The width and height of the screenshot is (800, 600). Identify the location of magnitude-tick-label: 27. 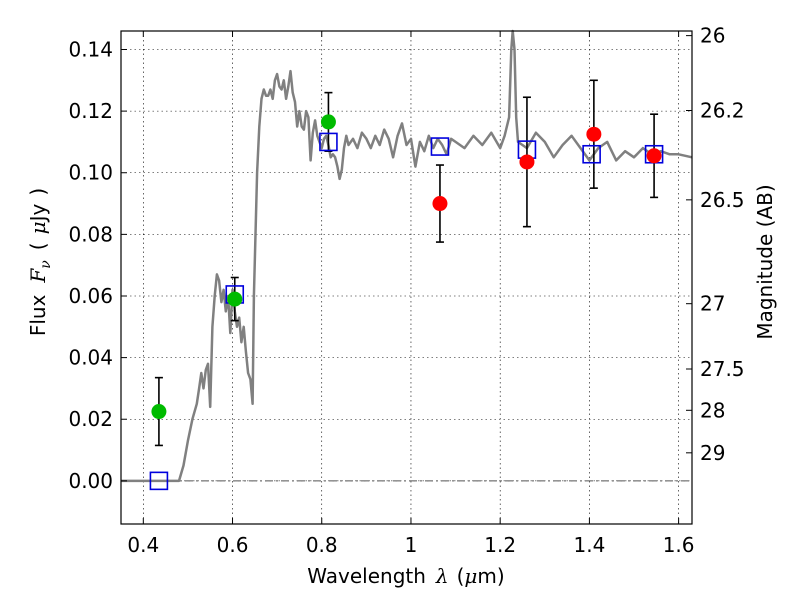
(712, 304).